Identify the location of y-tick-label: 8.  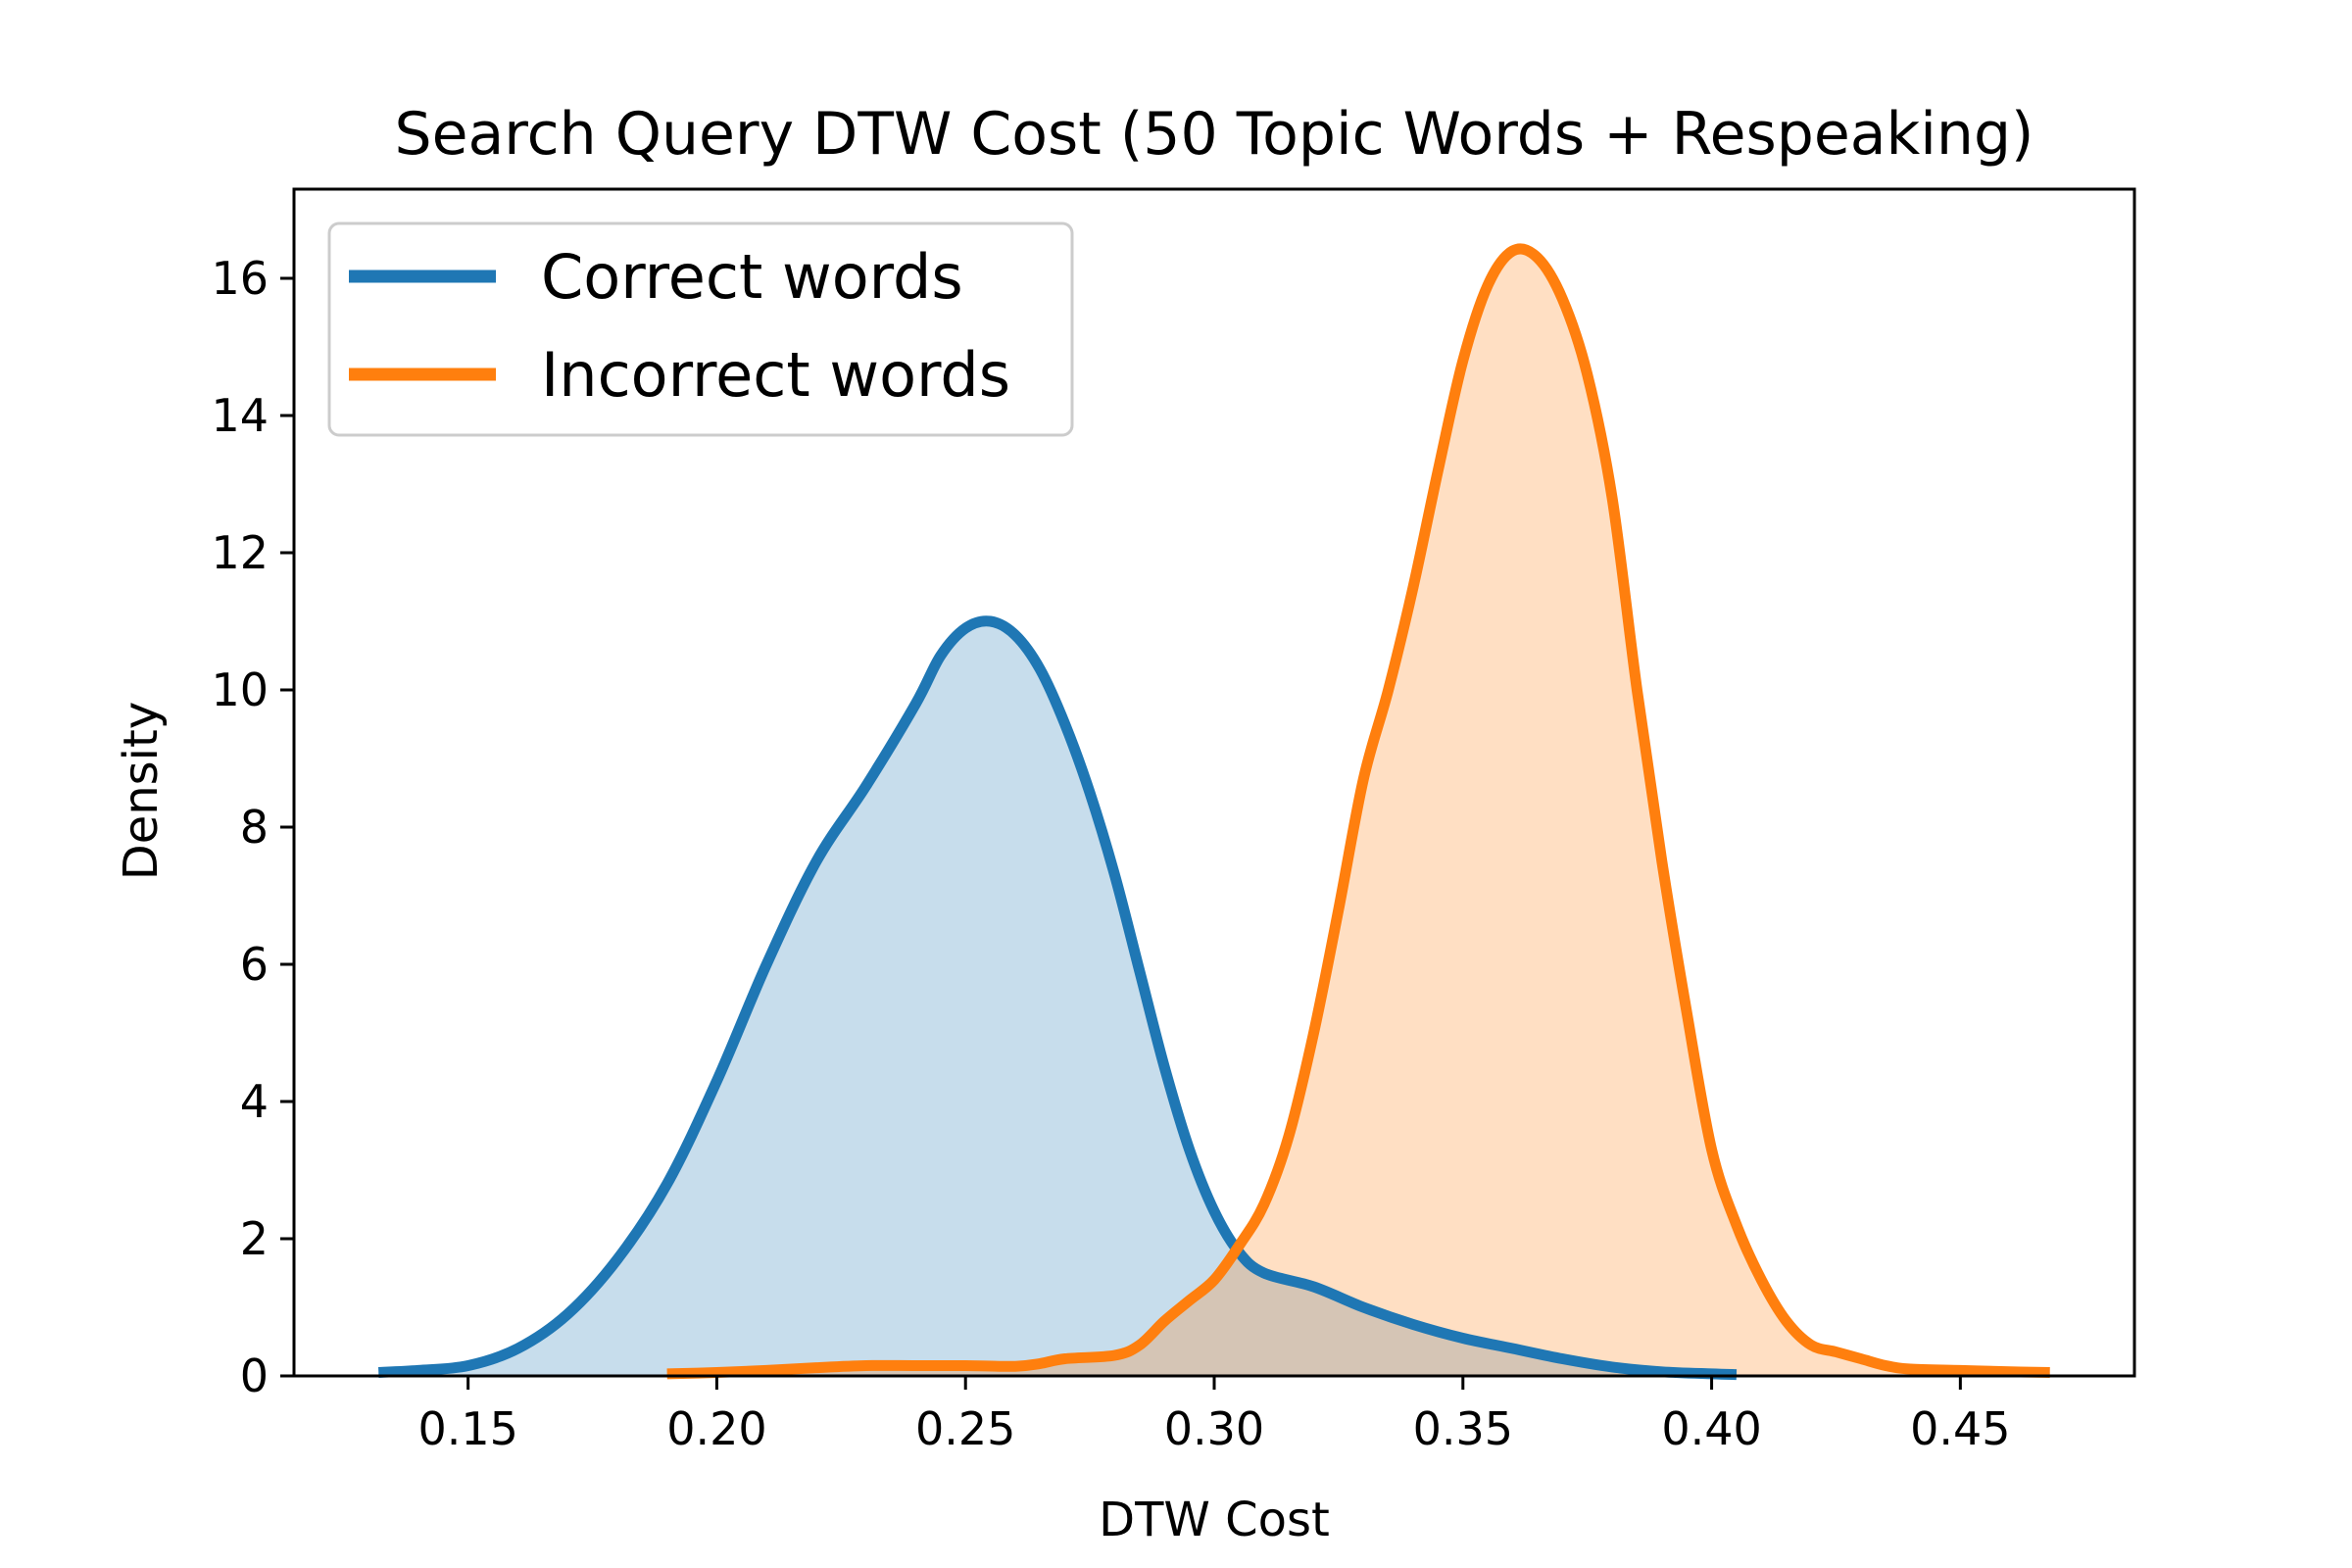
(254, 827).